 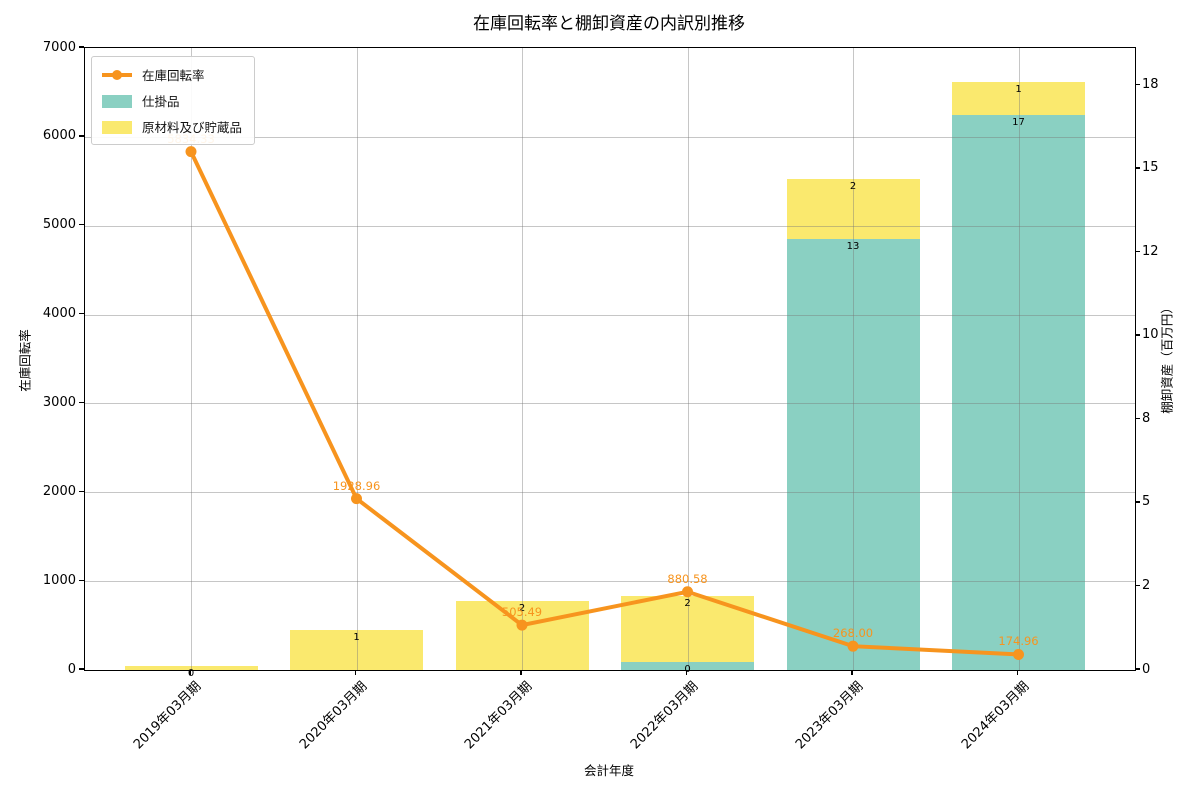 What do you see at coordinates (161, 101) in the screenshot?
I see `legend-label: 仕掛品` at bounding box center [161, 101].